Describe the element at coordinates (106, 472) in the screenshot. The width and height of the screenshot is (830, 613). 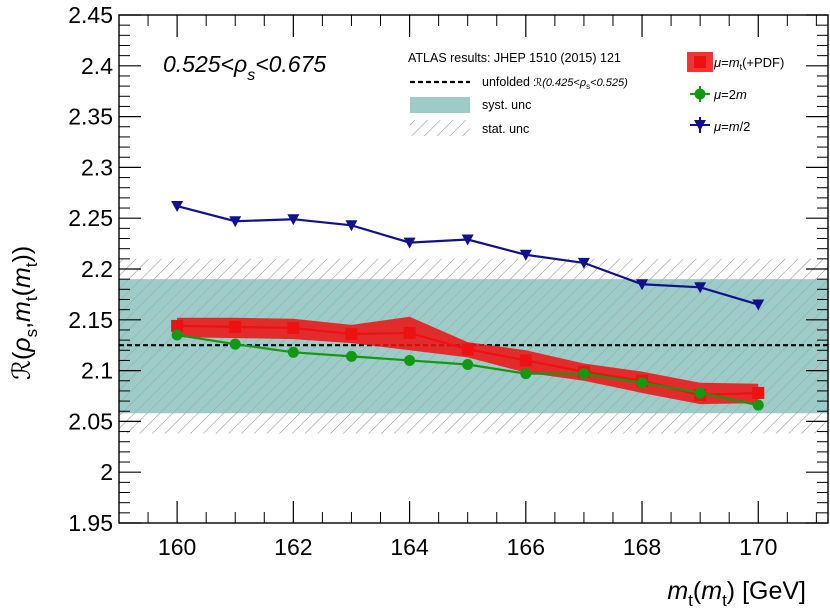
I see `y-tick-label: 2` at that location.